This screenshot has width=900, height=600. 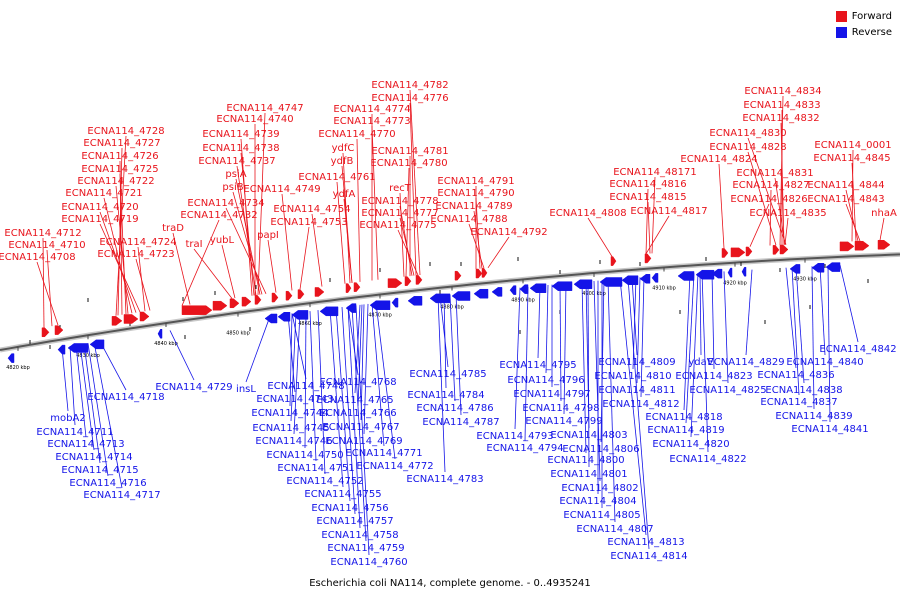 What do you see at coordinates (614, 529) in the screenshot?
I see `reverse-gene-label: ECNA114_4807` at bounding box center [614, 529].